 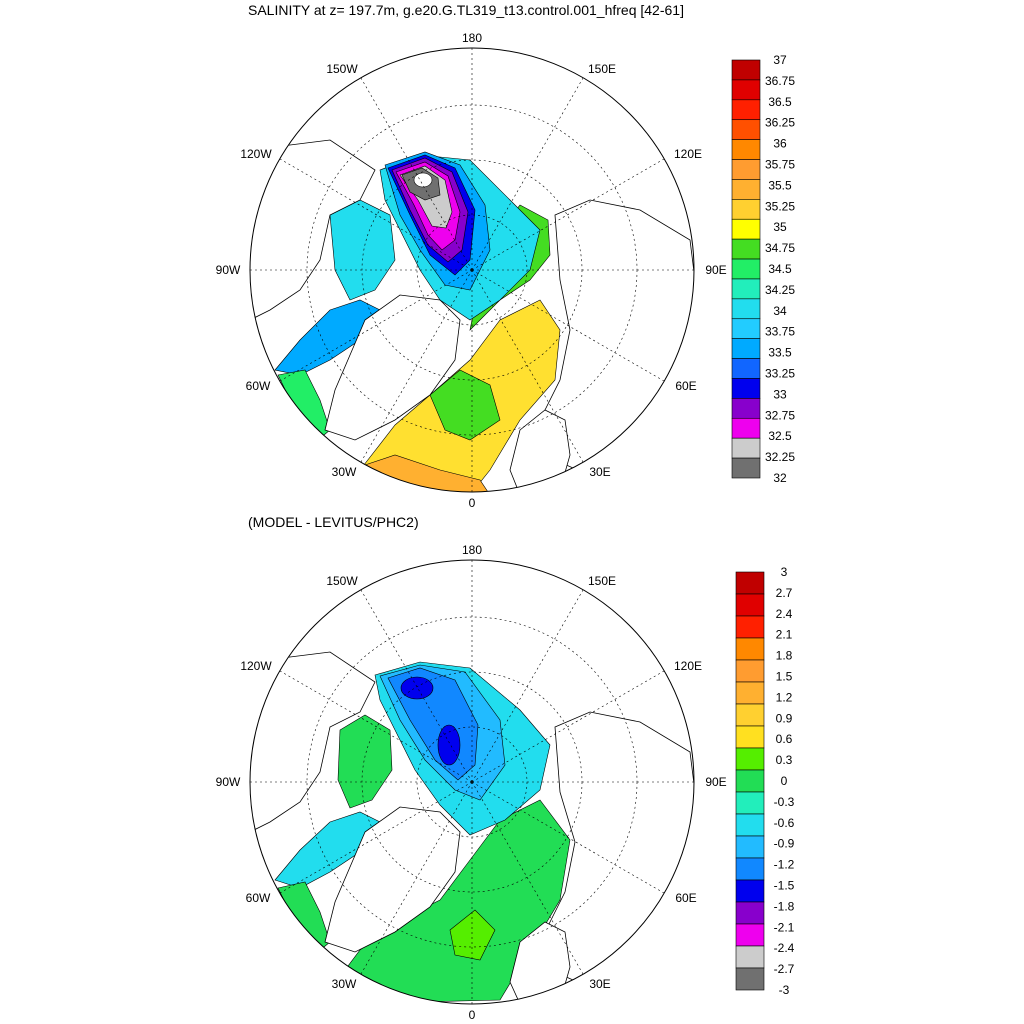 What do you see at coordinates (784, 948) in the screenshot?
I see `colorbar-label: -2.4` at bounding box center [784, 948].